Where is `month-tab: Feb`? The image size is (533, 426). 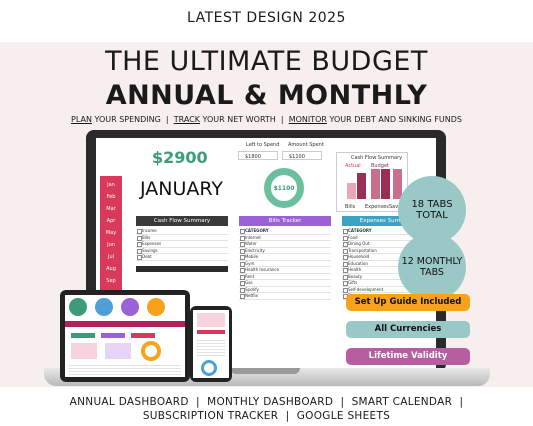
month-tab: Feb is located at coordinates (111, 197).